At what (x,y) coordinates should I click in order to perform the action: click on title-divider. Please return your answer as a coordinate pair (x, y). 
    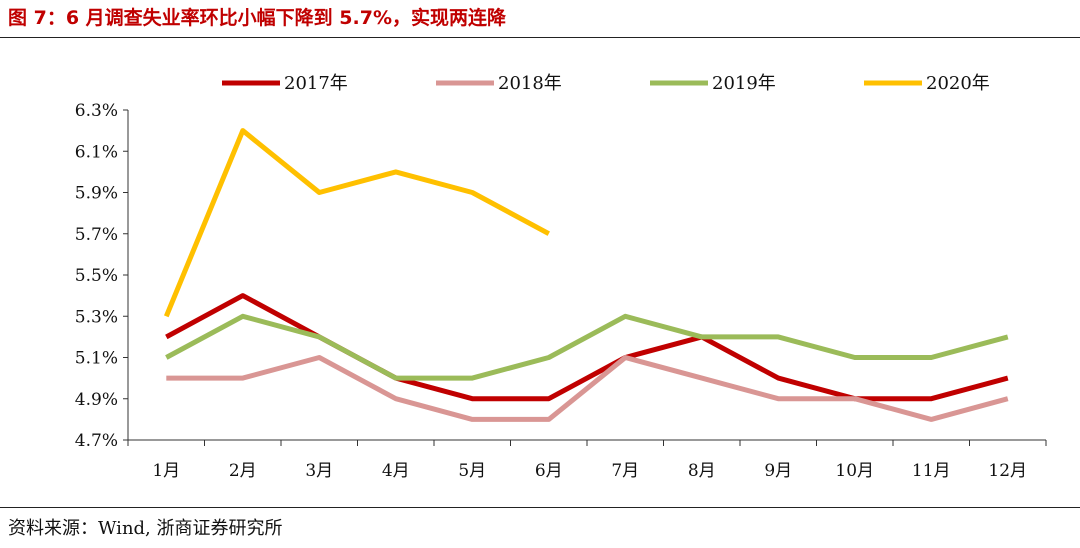
    Looking at the image, I should click on (540, 37).